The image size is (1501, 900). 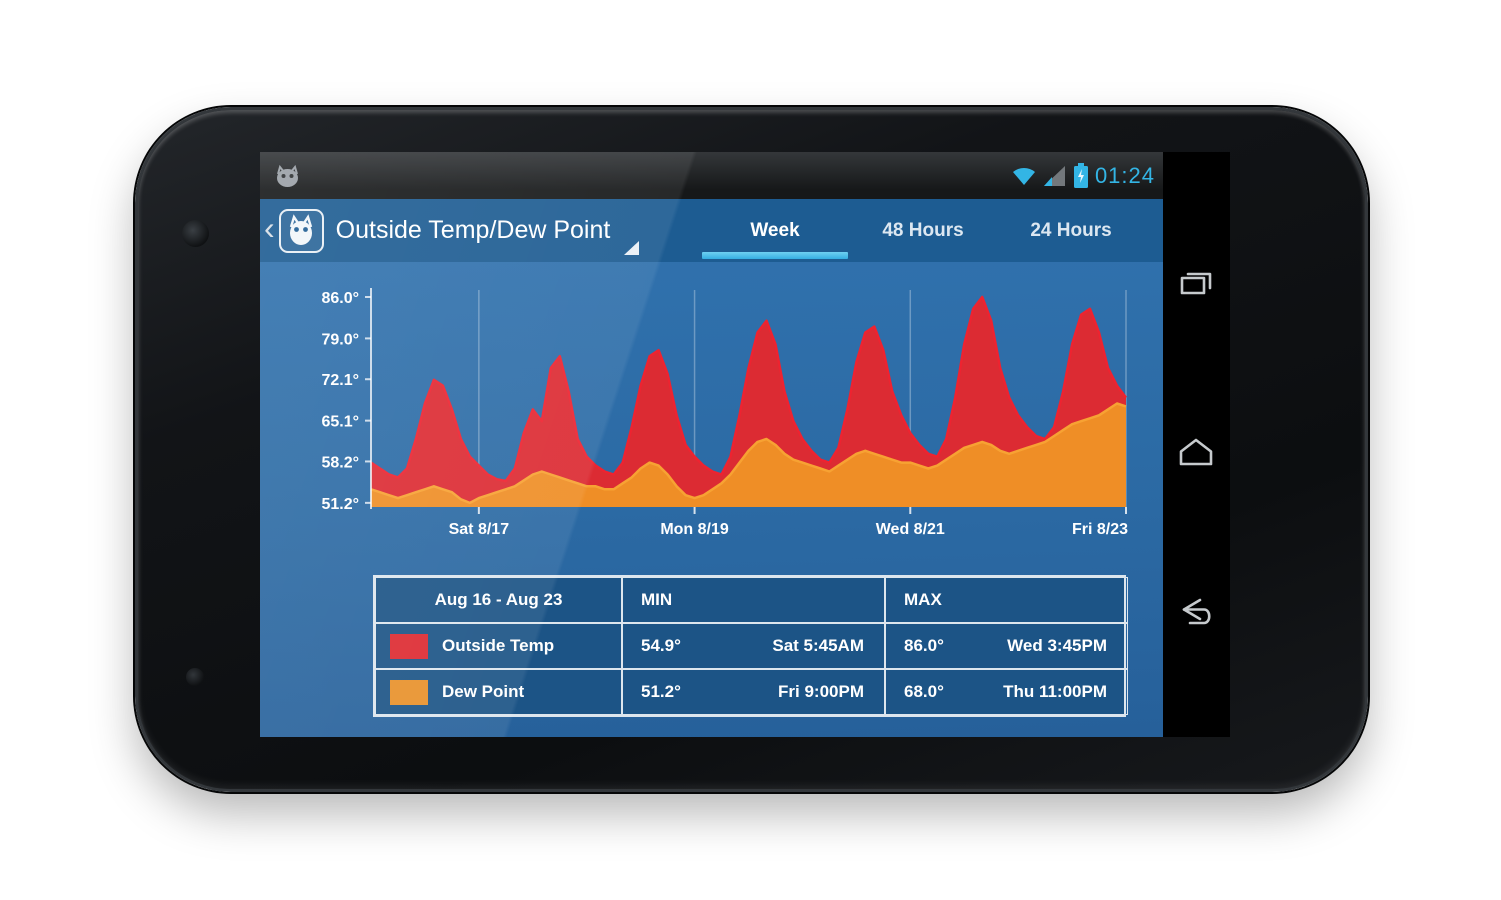 What do you see at coordinates (483, 691) in the screenshot?
I see `series-label: Dew Point` at bounding box center [483, 691].